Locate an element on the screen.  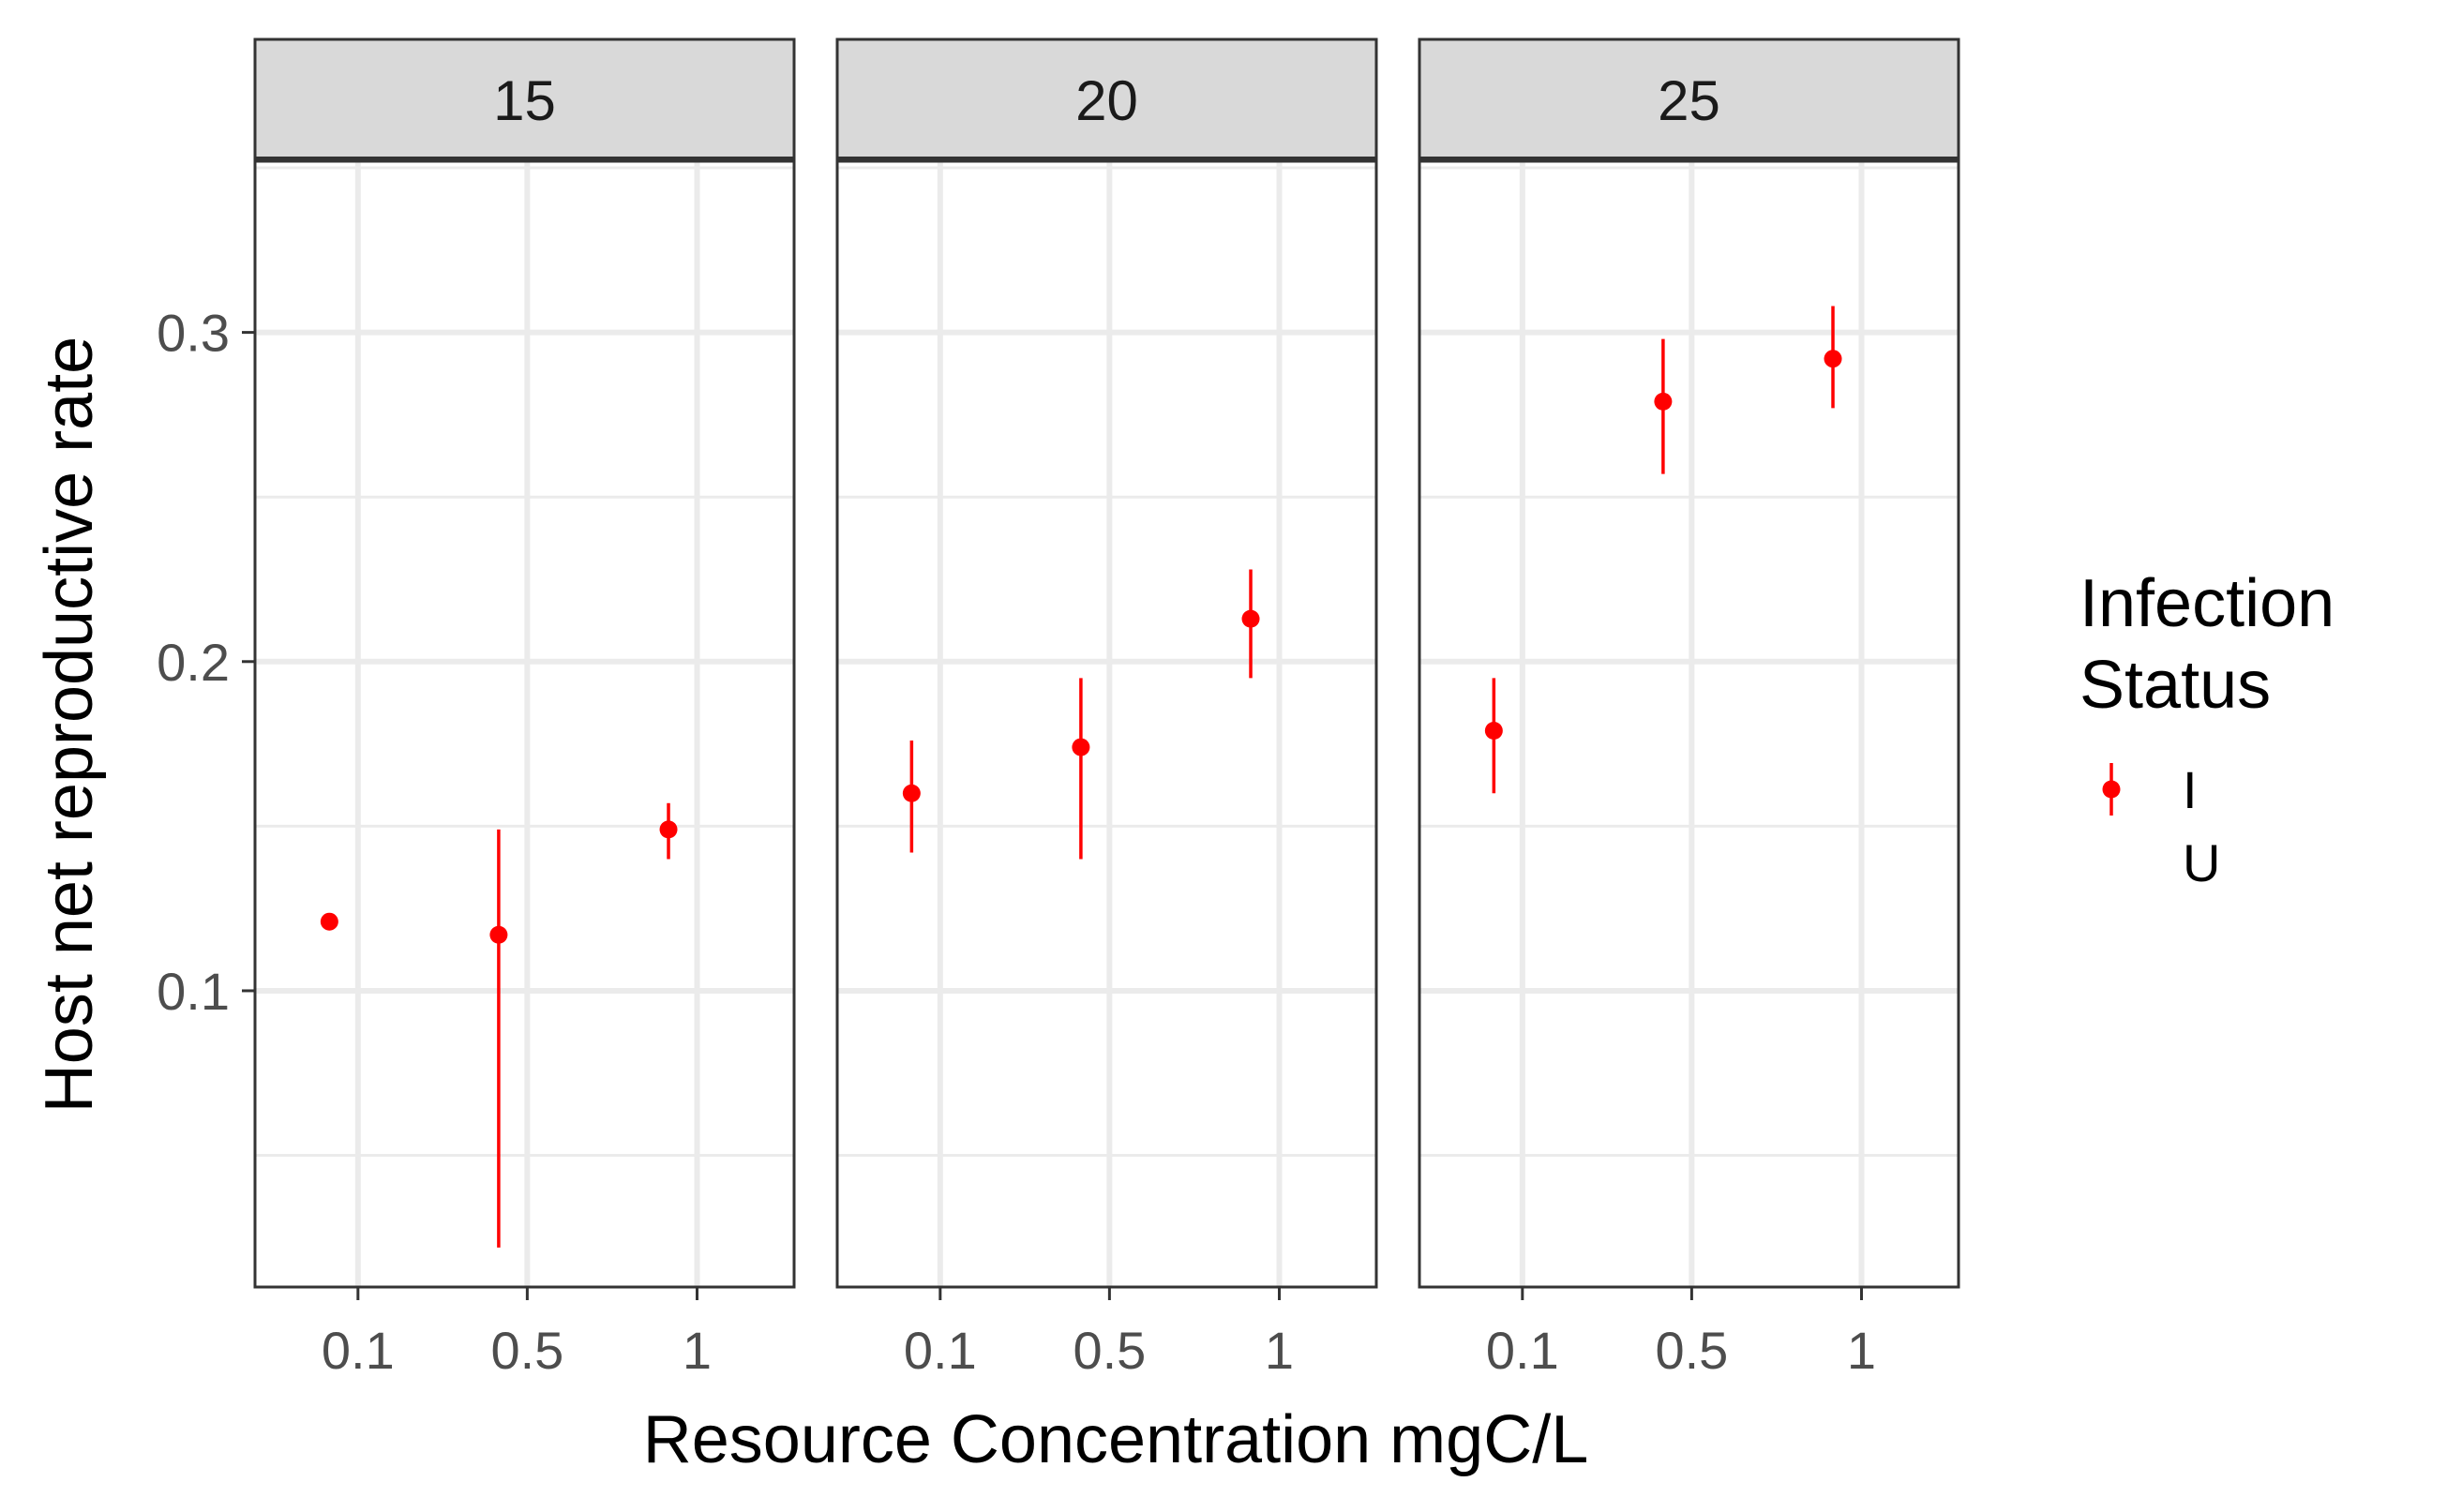
facet-label: 25 is located at coordinates (1689, 101).